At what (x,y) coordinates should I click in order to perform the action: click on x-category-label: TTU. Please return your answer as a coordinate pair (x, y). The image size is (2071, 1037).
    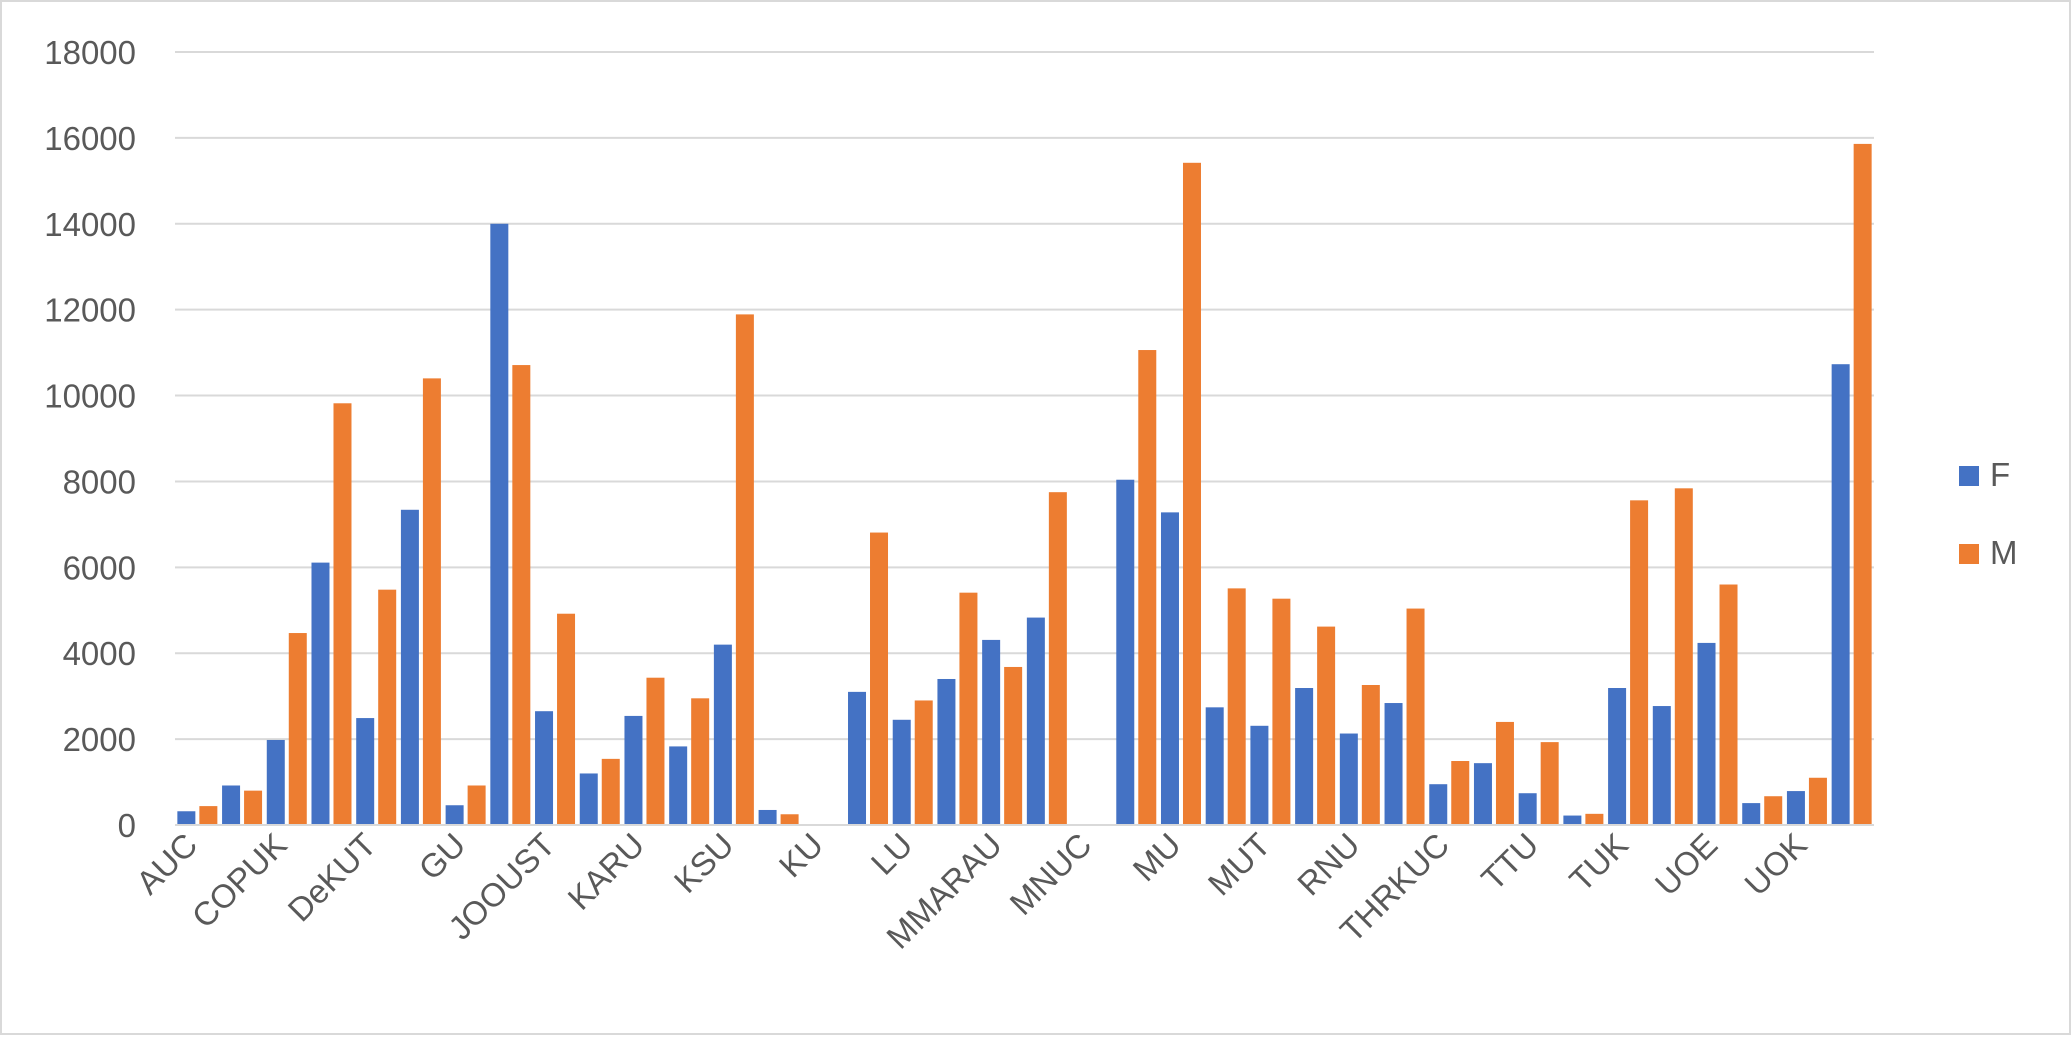
    Looking at the image, I should click on (1510, 862).